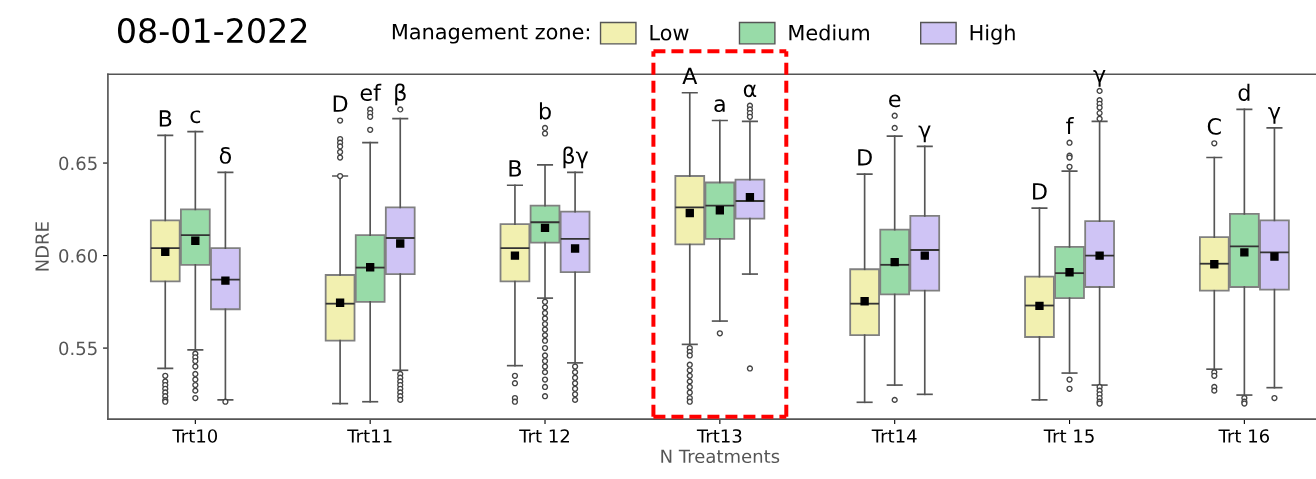 Image resolution: width=1316 pixels, height=479 pixels. What do you see at coordinates (720, 456) in the screenshot?
I see `x-axis-title: N Treatments` at bounding box center [720, 456].